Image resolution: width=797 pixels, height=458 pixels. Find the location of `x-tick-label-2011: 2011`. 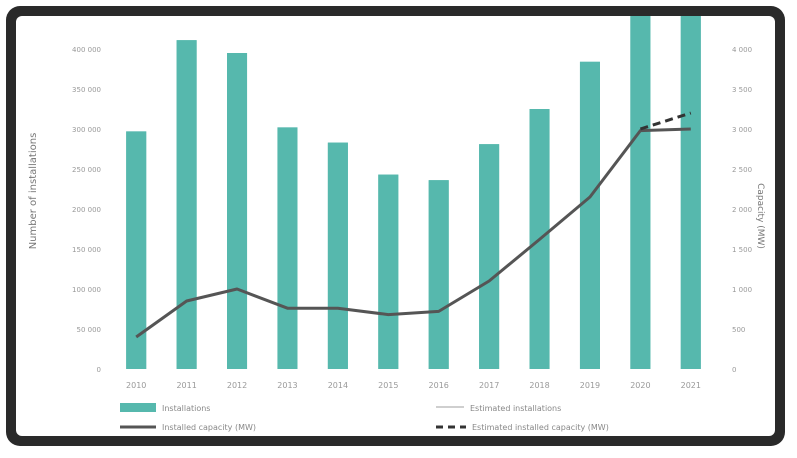

x-tick-label-2011: 2011 is located at coordinates (186, 385).